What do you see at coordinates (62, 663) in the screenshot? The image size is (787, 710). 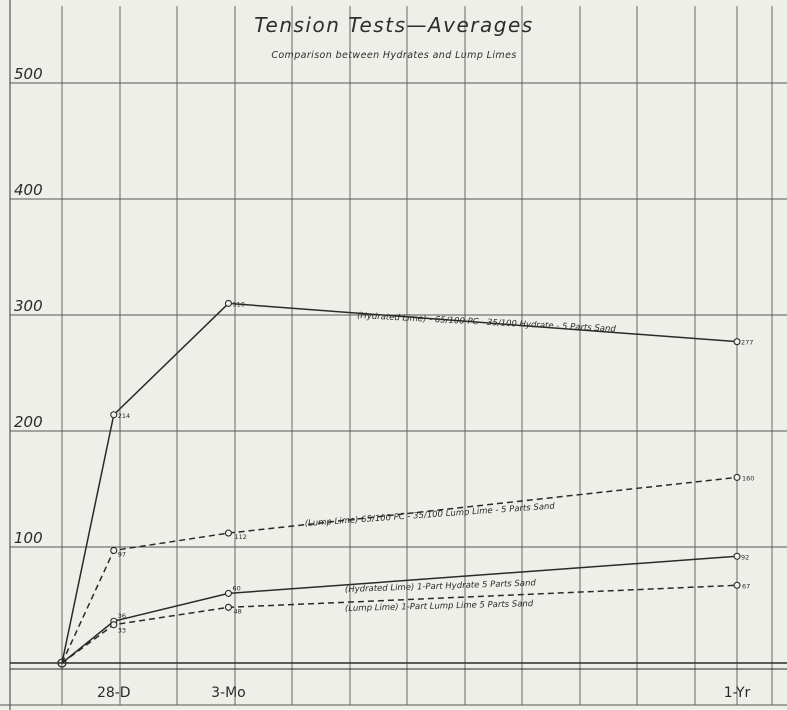 I see `origin-point` at bounding box center [62, 663].